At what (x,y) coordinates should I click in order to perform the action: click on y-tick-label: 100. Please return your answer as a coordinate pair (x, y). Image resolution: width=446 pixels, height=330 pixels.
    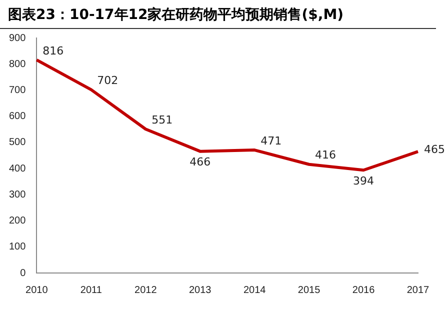
    Looking at the image, I should click on (17, 247).